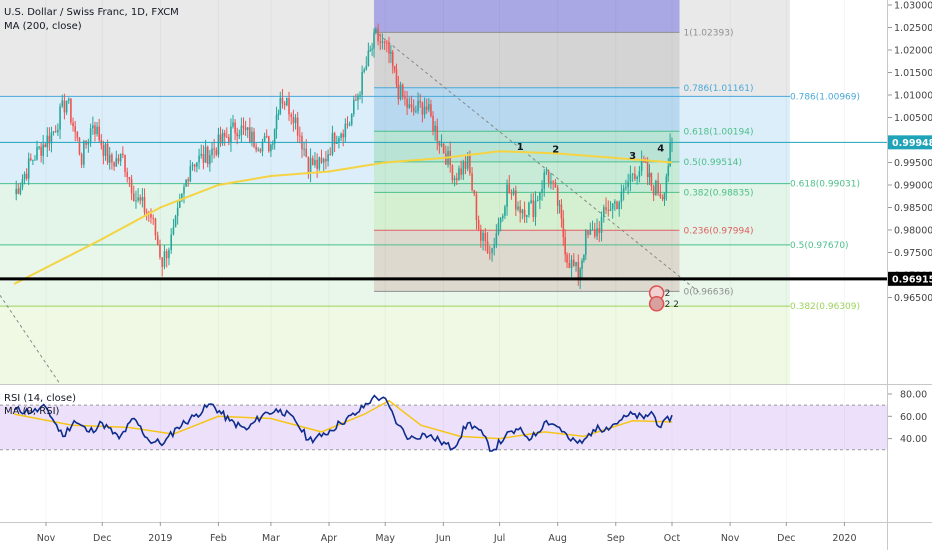  What do you see at coordinates (329, 538) in the screenshot?
I see `time-axis-label: Apr` at bounding box center [329, 538].